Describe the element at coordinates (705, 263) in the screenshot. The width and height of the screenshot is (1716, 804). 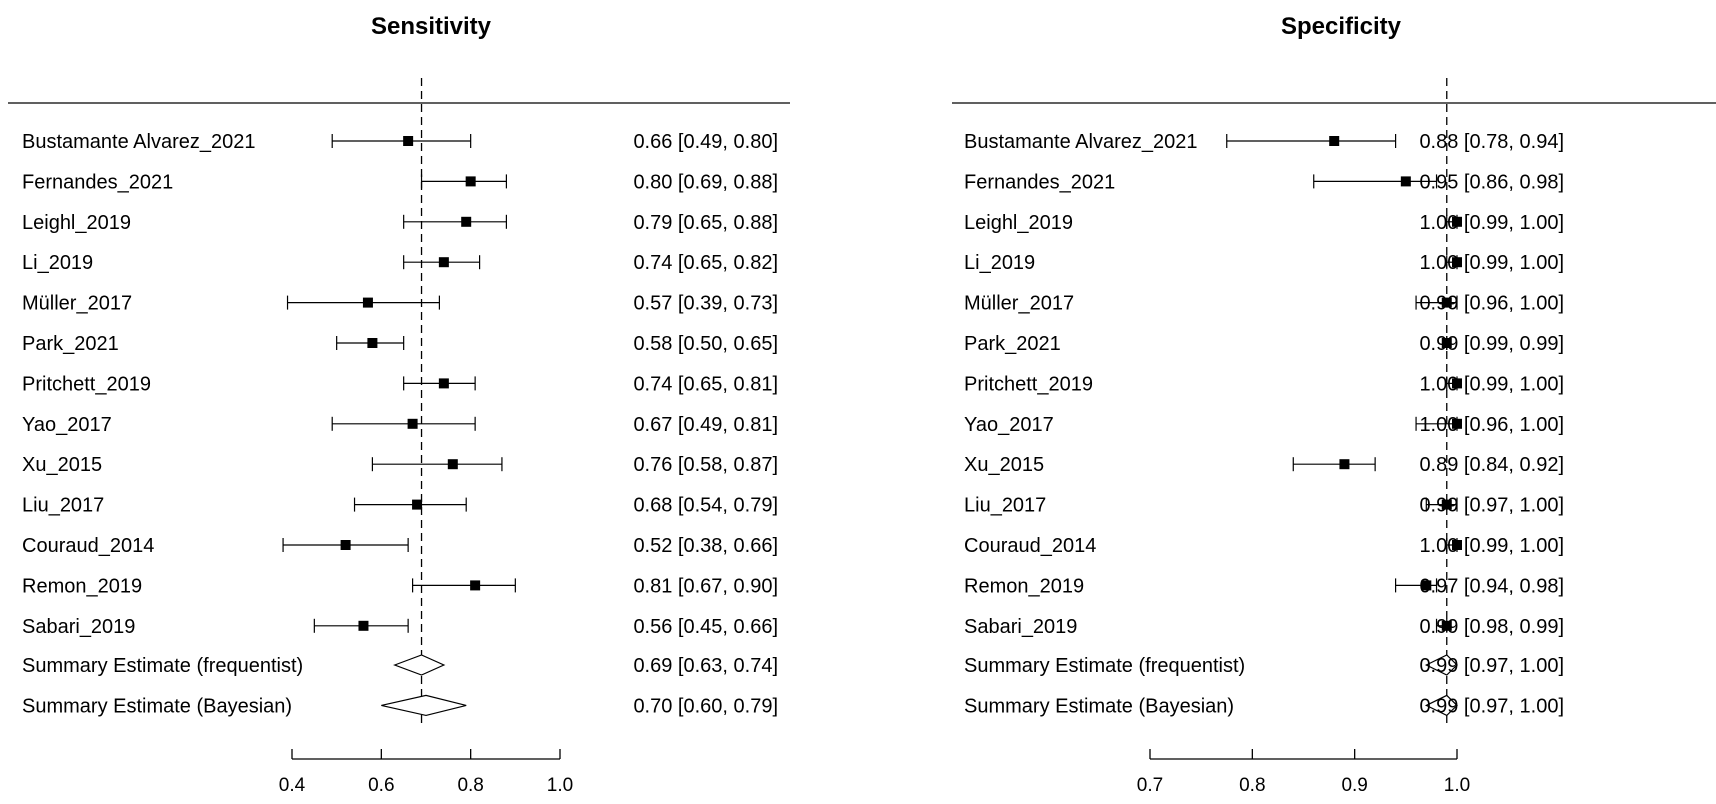
I see `sensitivity-ci-text: 0.74 [0.65, 0.82]` at that location.